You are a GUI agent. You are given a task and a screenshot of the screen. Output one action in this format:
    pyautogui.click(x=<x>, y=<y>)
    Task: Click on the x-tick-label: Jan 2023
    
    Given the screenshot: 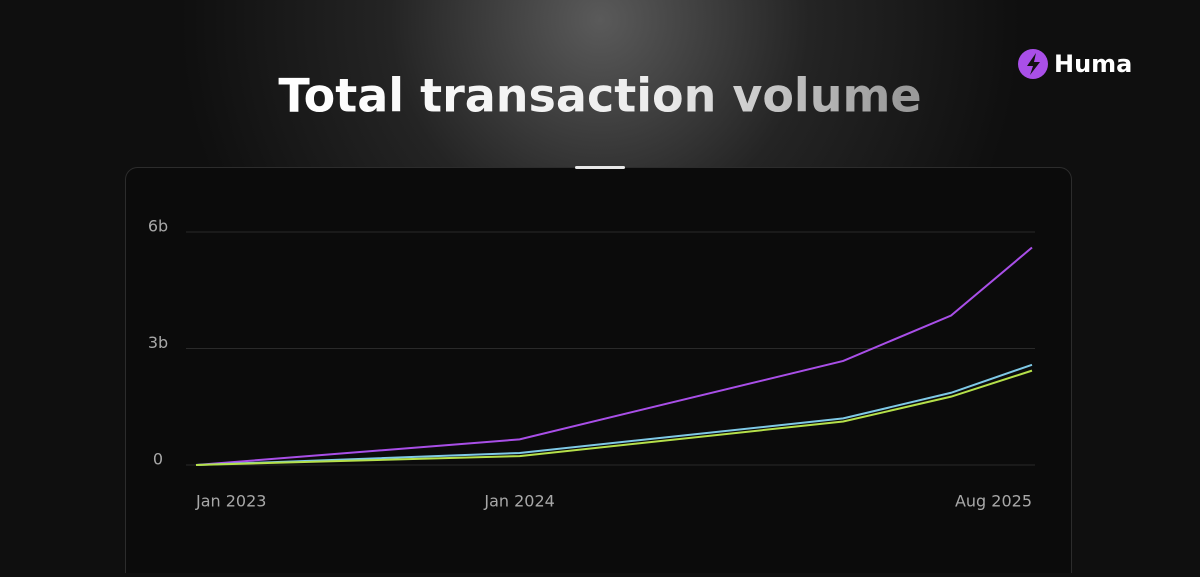 What is the action you would take?
    pyautogui.click(x=230, y=501)
    